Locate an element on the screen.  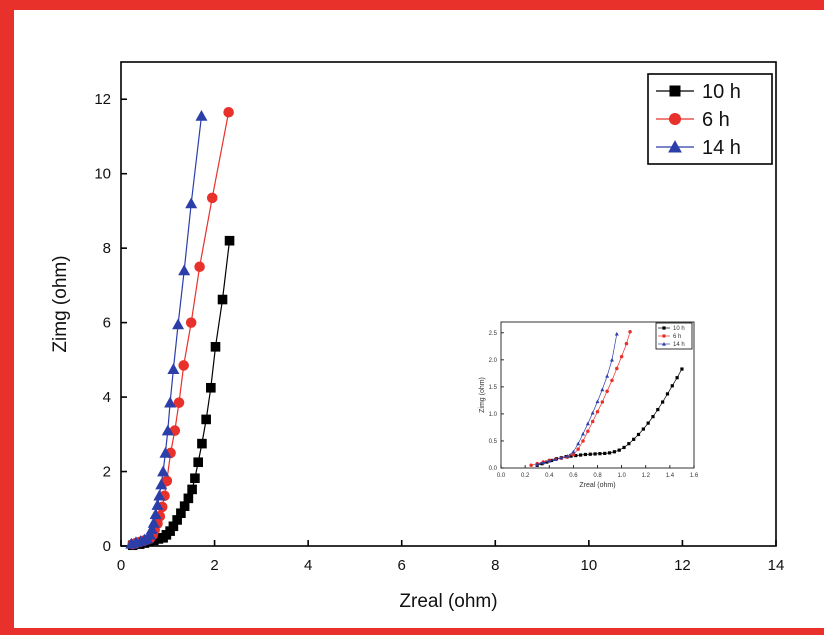
x-tick-label: 0.2 is located at coordinates (525, 476).